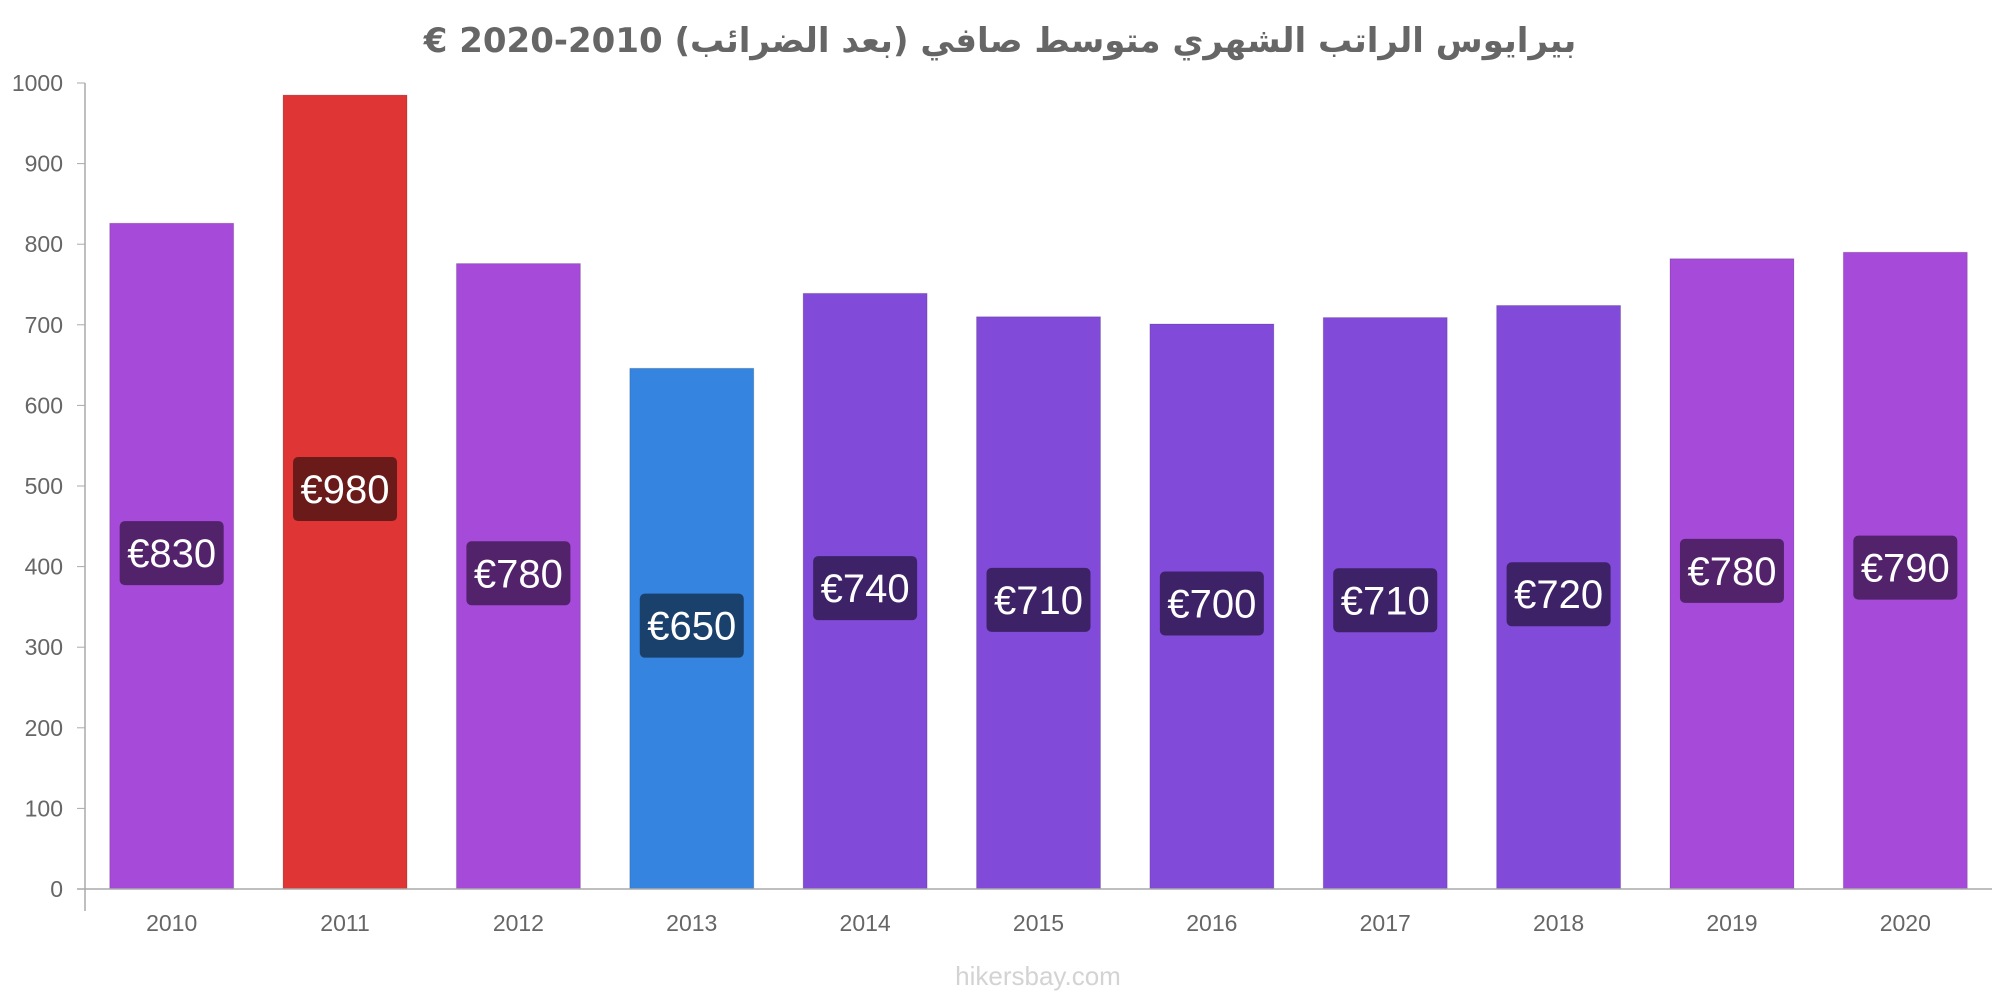 This screenshot has width=2000, height=1000. Describe the element at coordinates (691, 923) in the screenshot. I see `x-tick-label: 2013` at that location.